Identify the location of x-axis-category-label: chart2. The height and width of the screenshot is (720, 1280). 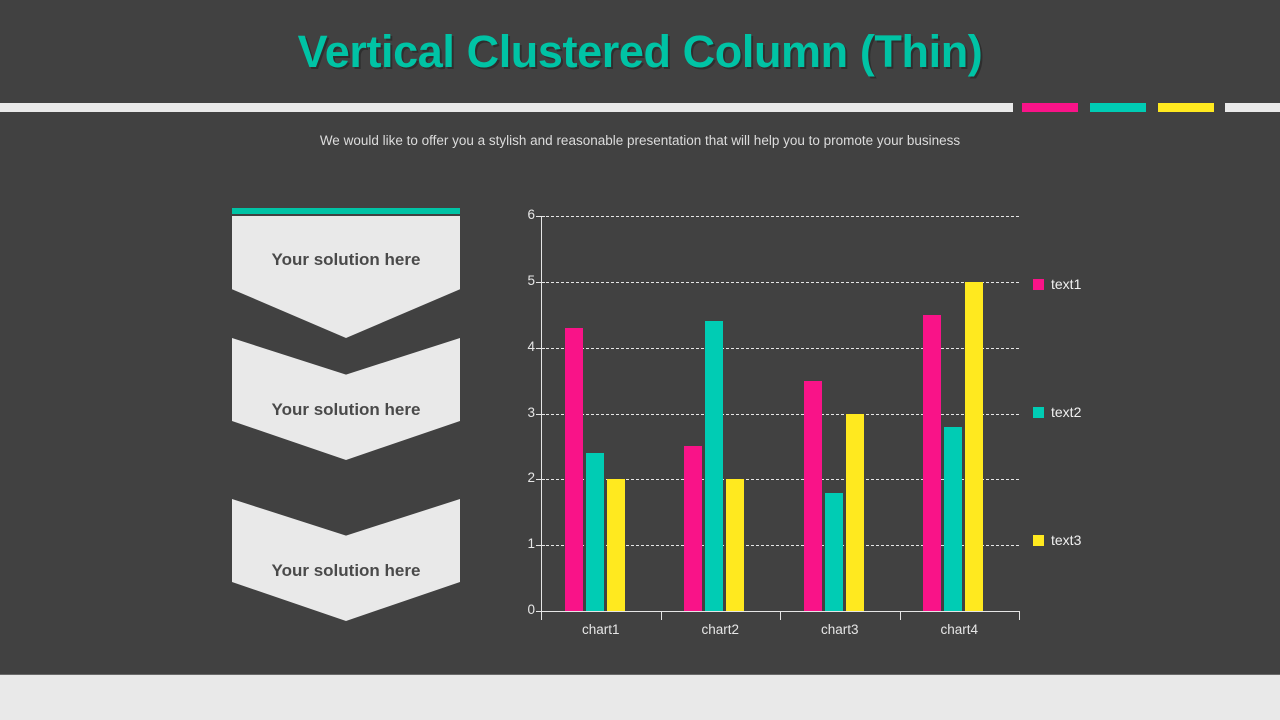
(720, 629).